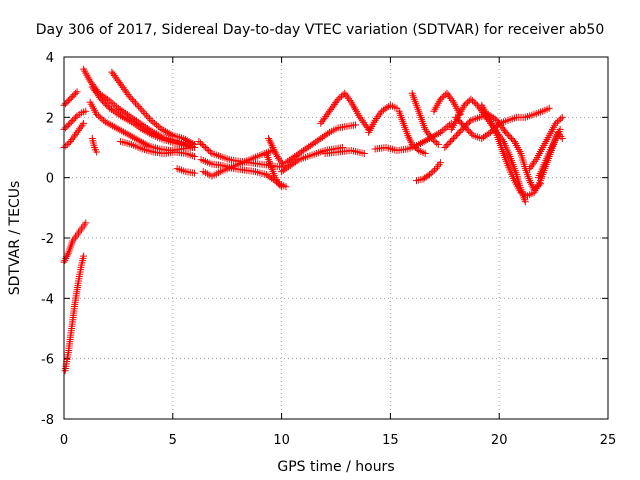 Image resolution: width=640 pixels, height=480 pixels. I want to click on series-s19, so click(312, 160).